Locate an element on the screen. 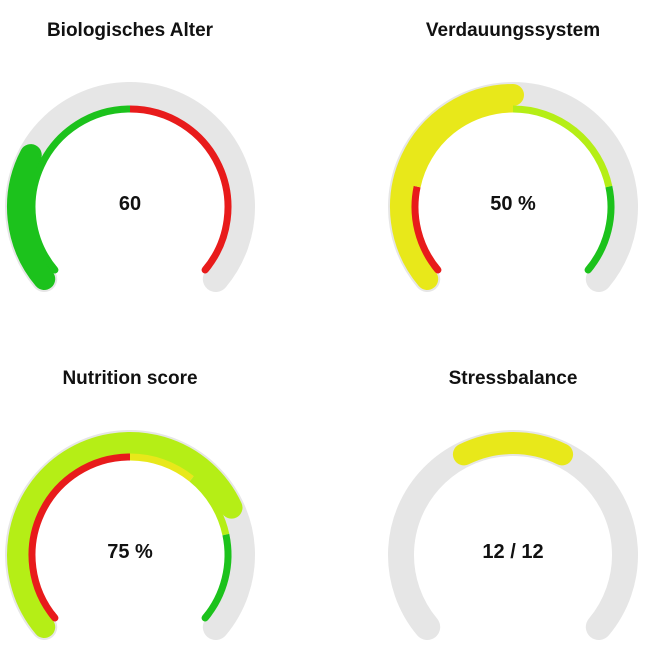  gauge-title: Stressbalance is located at coordinates (513, 378).